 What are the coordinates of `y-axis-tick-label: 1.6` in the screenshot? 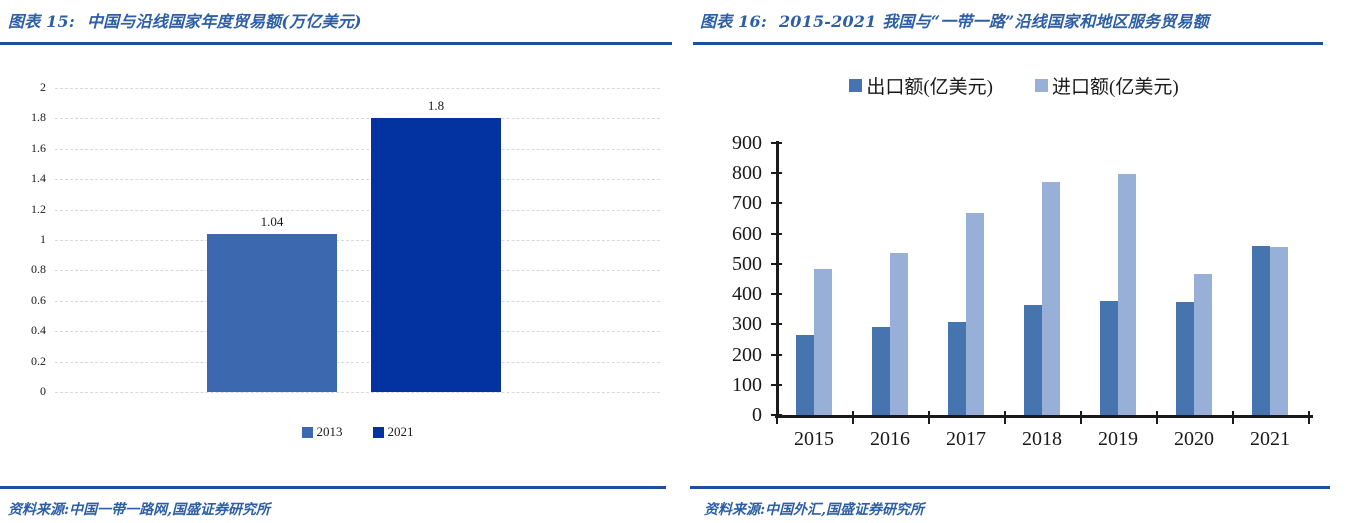 It's located at (38, 147).